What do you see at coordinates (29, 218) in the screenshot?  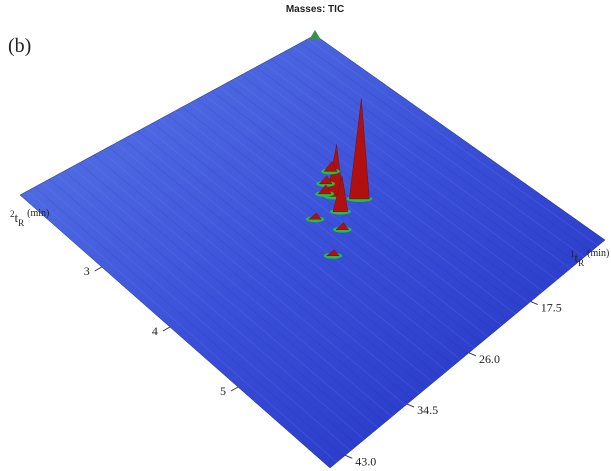 I see `y-axis-title: 2tR(min)` at bounding box center [29, 218].